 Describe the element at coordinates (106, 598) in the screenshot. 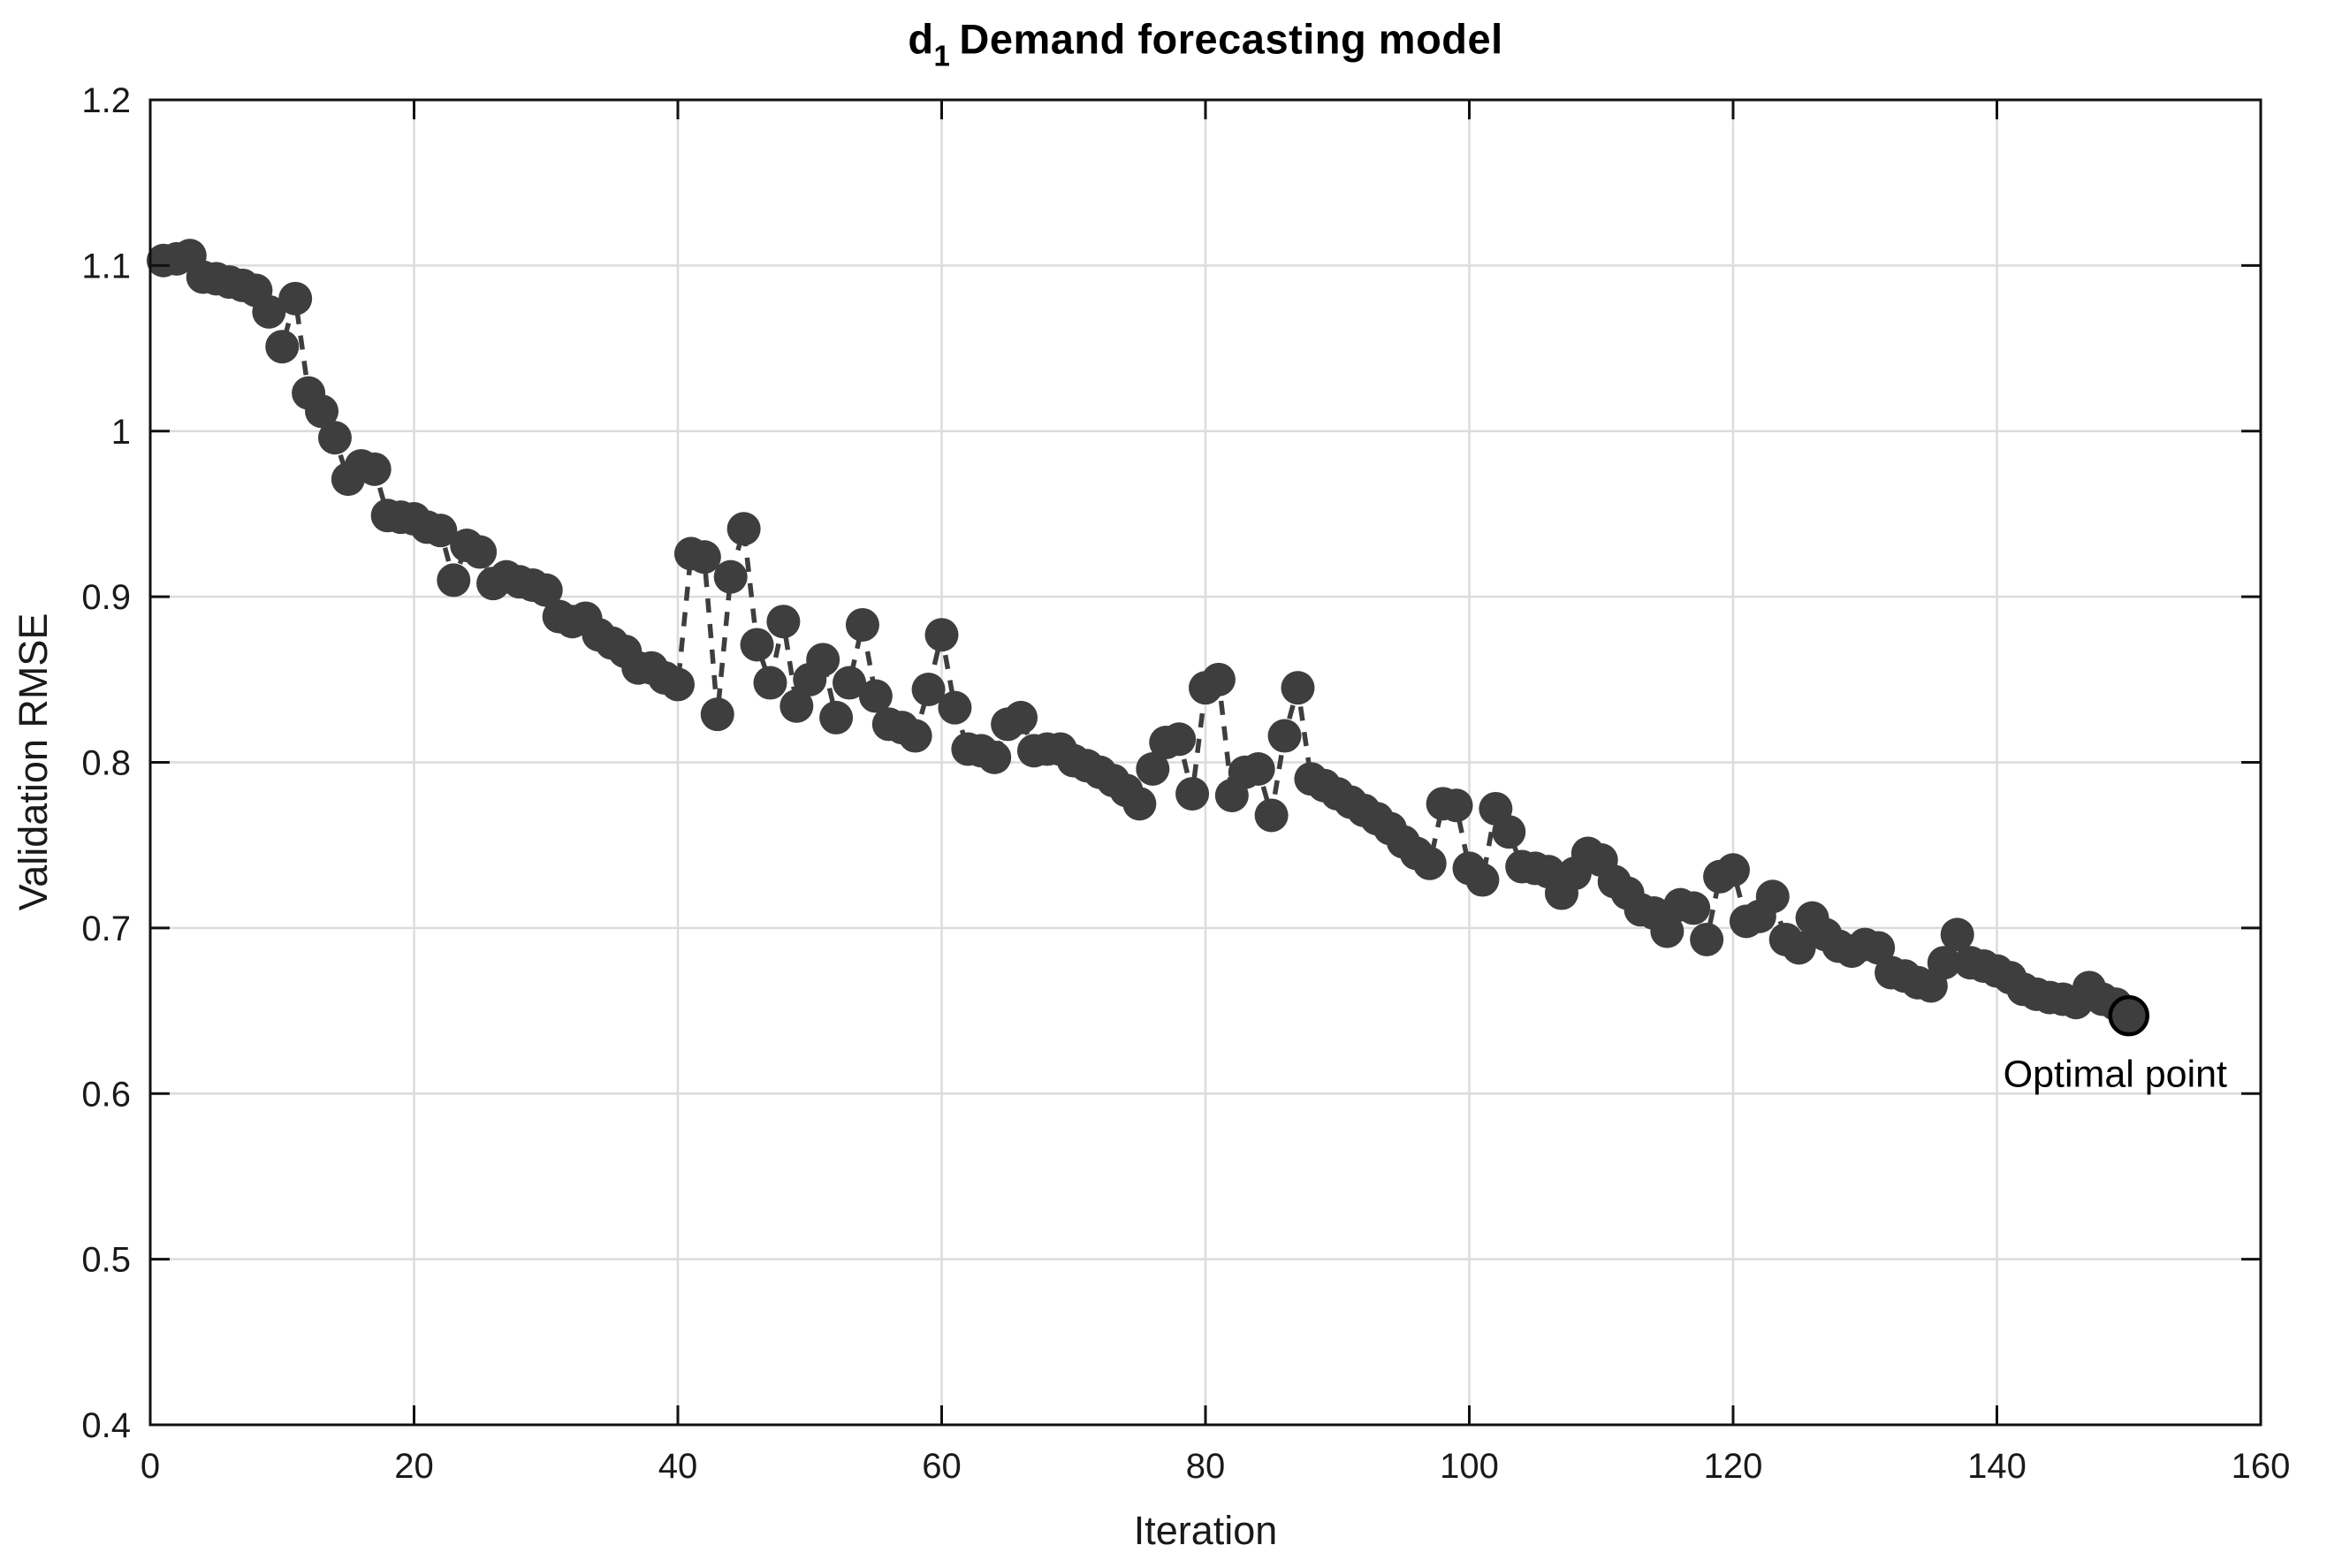

I see `y-tick-label: 0.9` at that location.